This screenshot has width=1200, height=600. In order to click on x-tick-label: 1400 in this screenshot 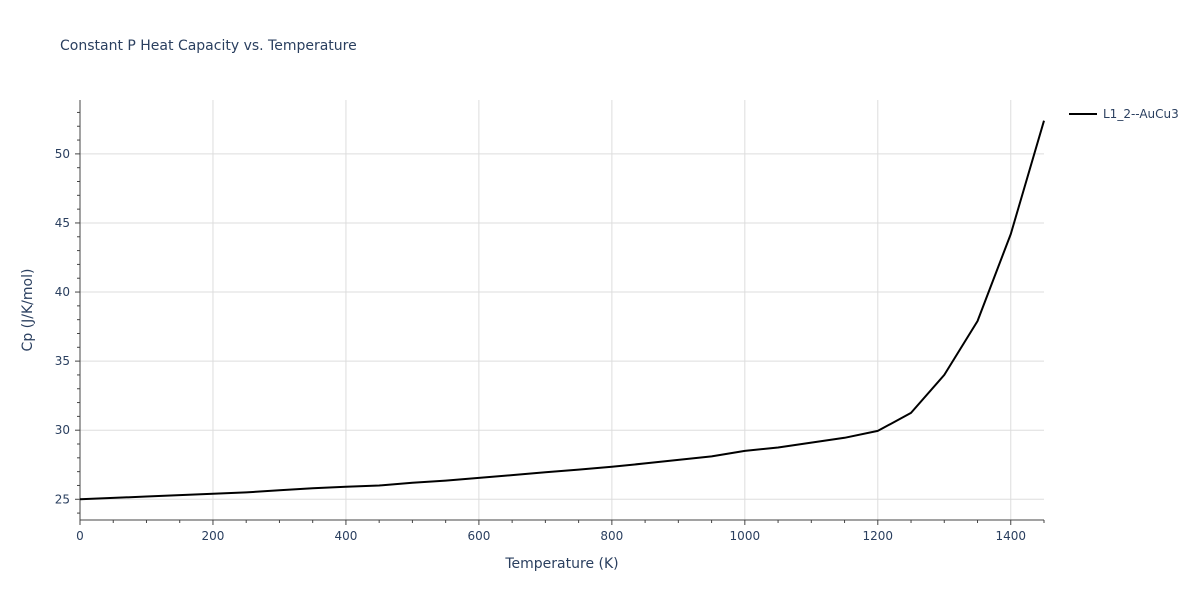, I will do `click(1010, 536)`.